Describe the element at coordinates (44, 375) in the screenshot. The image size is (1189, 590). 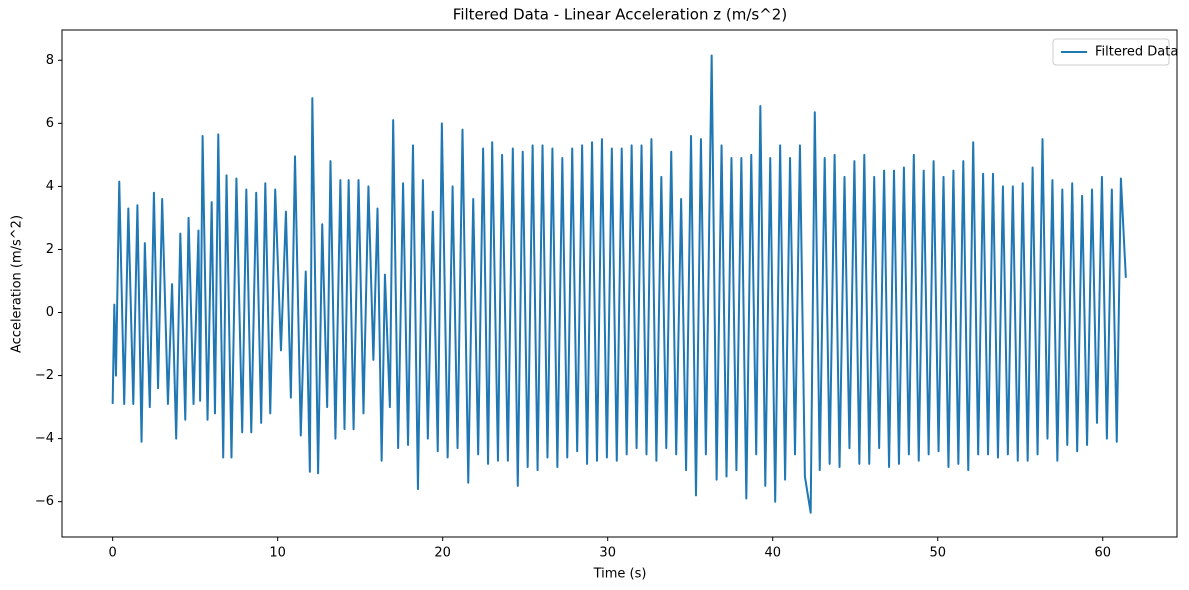
I see `y-tick-label: −2` at that location.